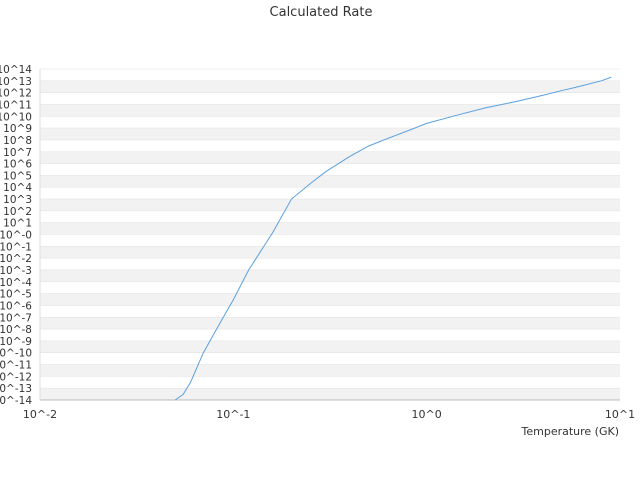  I want to click on y-tick-label: 10^-12, so click(16, 377).